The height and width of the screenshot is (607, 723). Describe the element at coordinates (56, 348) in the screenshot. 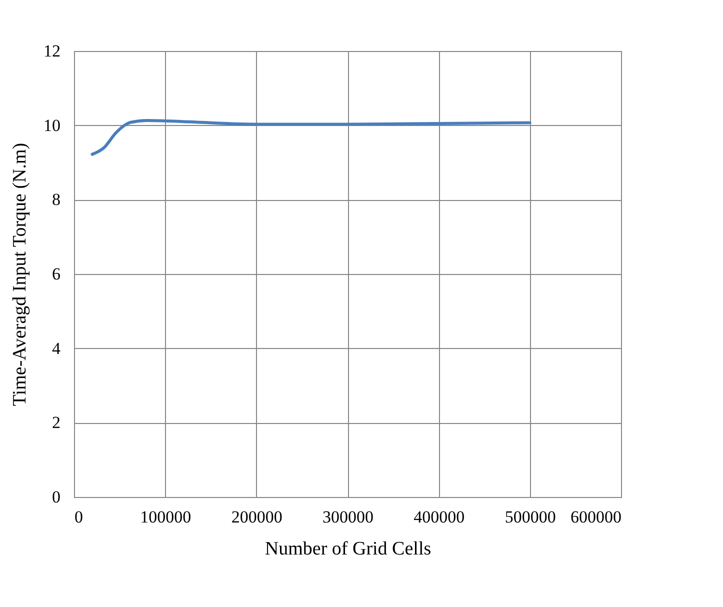

I see `y-tick-label: 4` at that location.